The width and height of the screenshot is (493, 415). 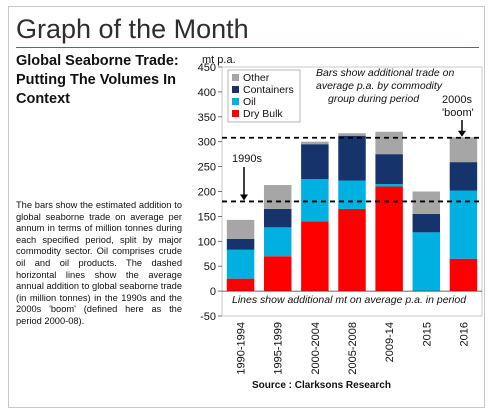 What do you see at coordinates (390, 342) in the screenshot?
I see `x-tick-label: 2009-14` at bounding box center [390, 342].